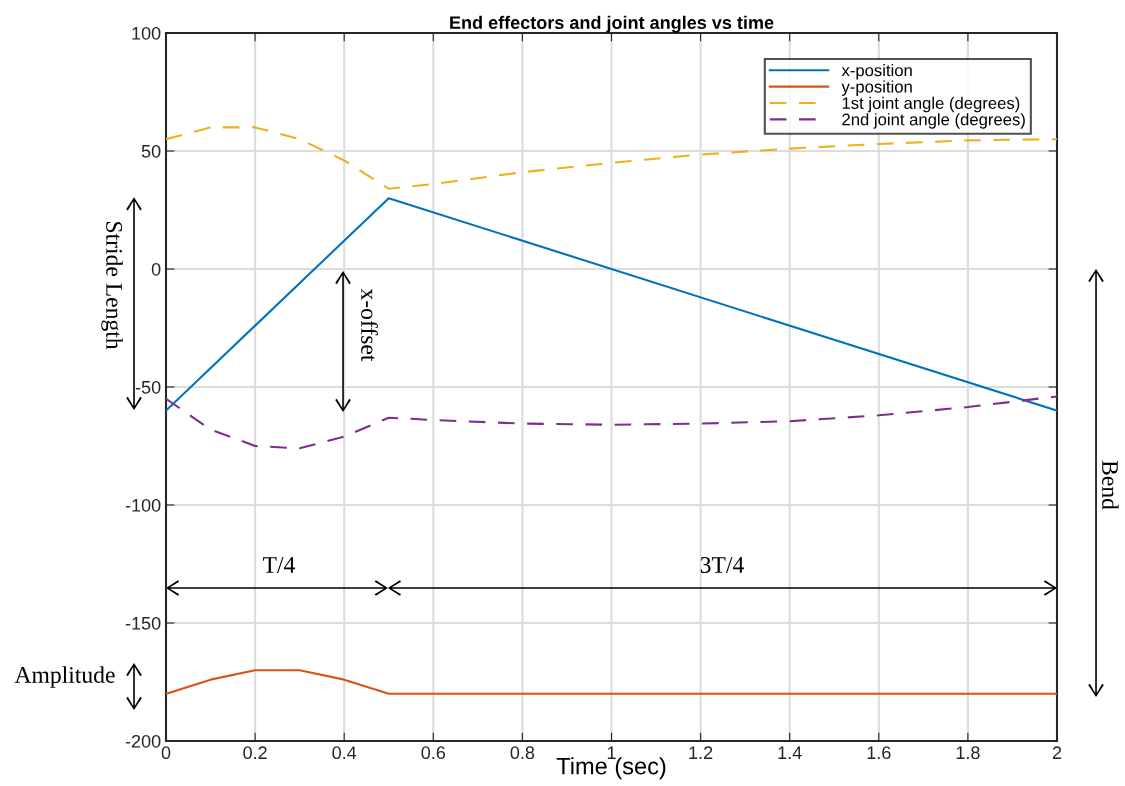 The height and width of the screenshot is (786, 1125). I want to click on y-tick-label: -200, so click(143, 741).